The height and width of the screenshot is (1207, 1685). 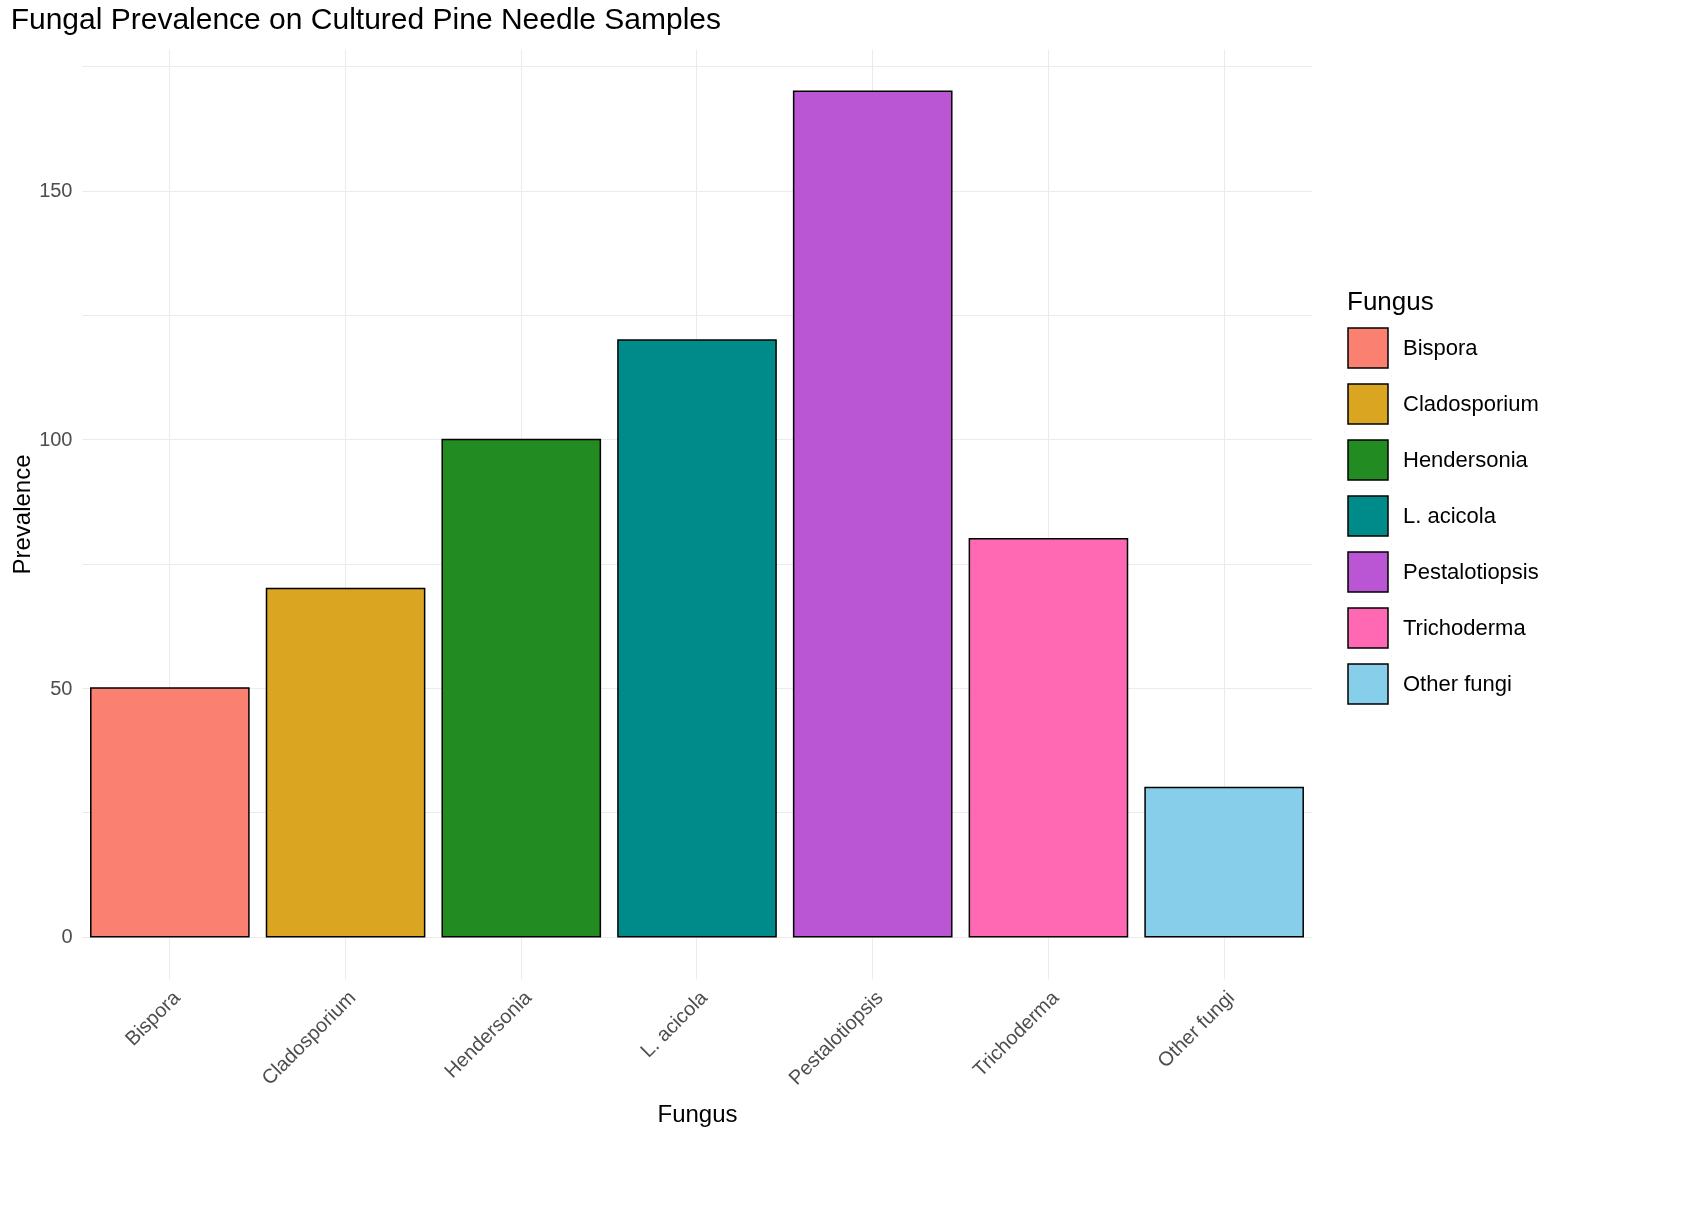 I want to click on legend-label: Pestalotiopsis, so click(x=1471, y=571).